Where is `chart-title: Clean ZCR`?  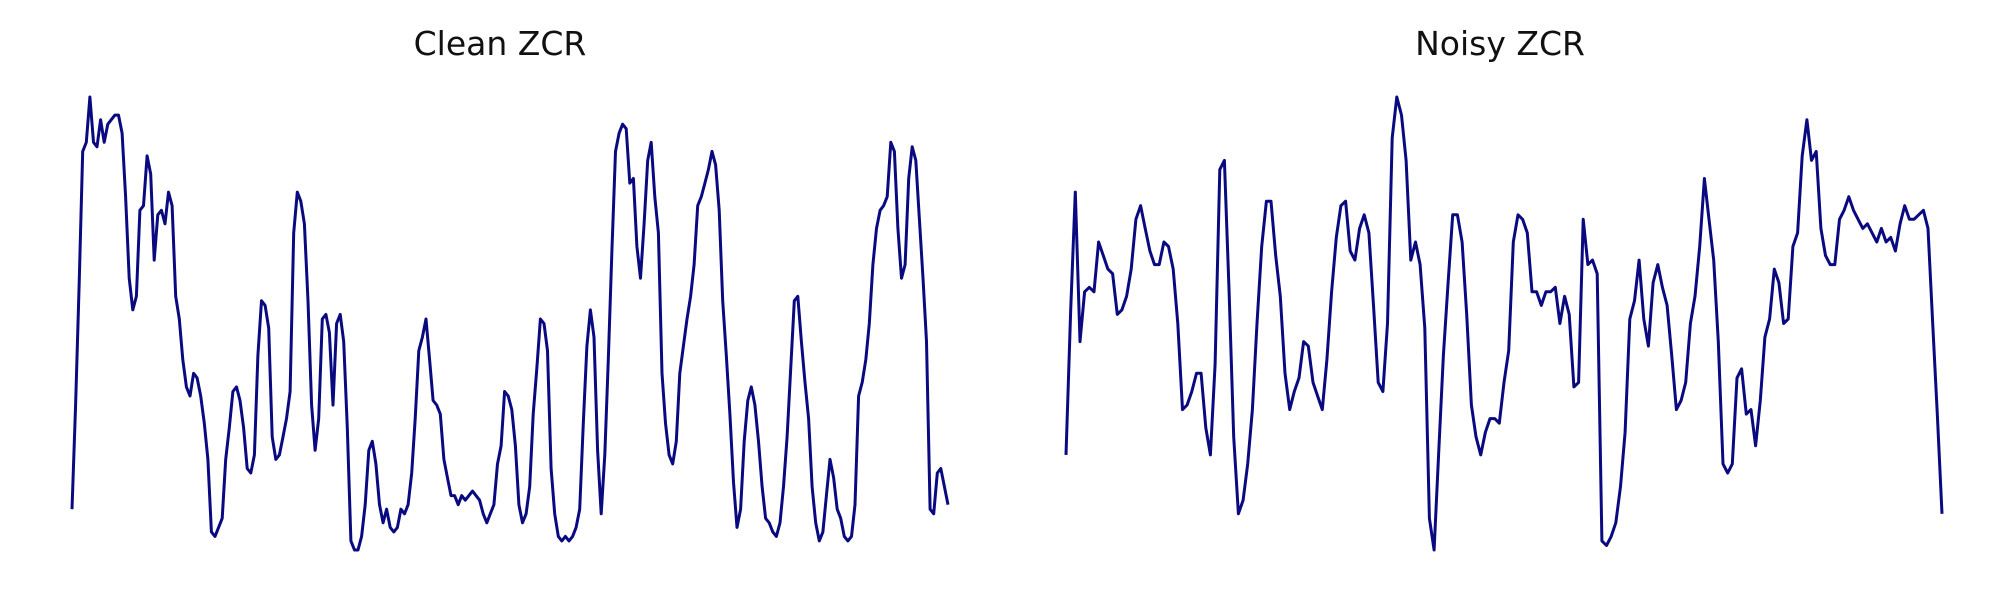 chart-title: Clean ZCR is located at coordinates (500, 43).